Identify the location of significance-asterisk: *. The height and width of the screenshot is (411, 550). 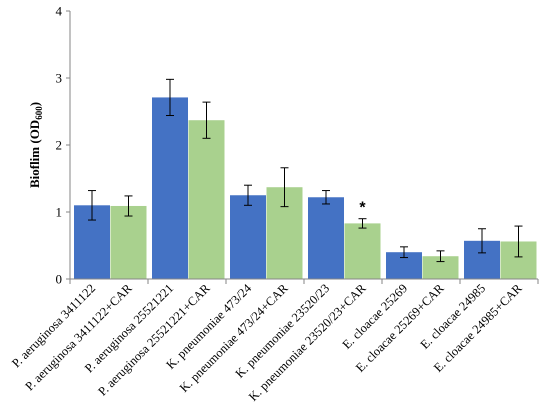
(362, 208).